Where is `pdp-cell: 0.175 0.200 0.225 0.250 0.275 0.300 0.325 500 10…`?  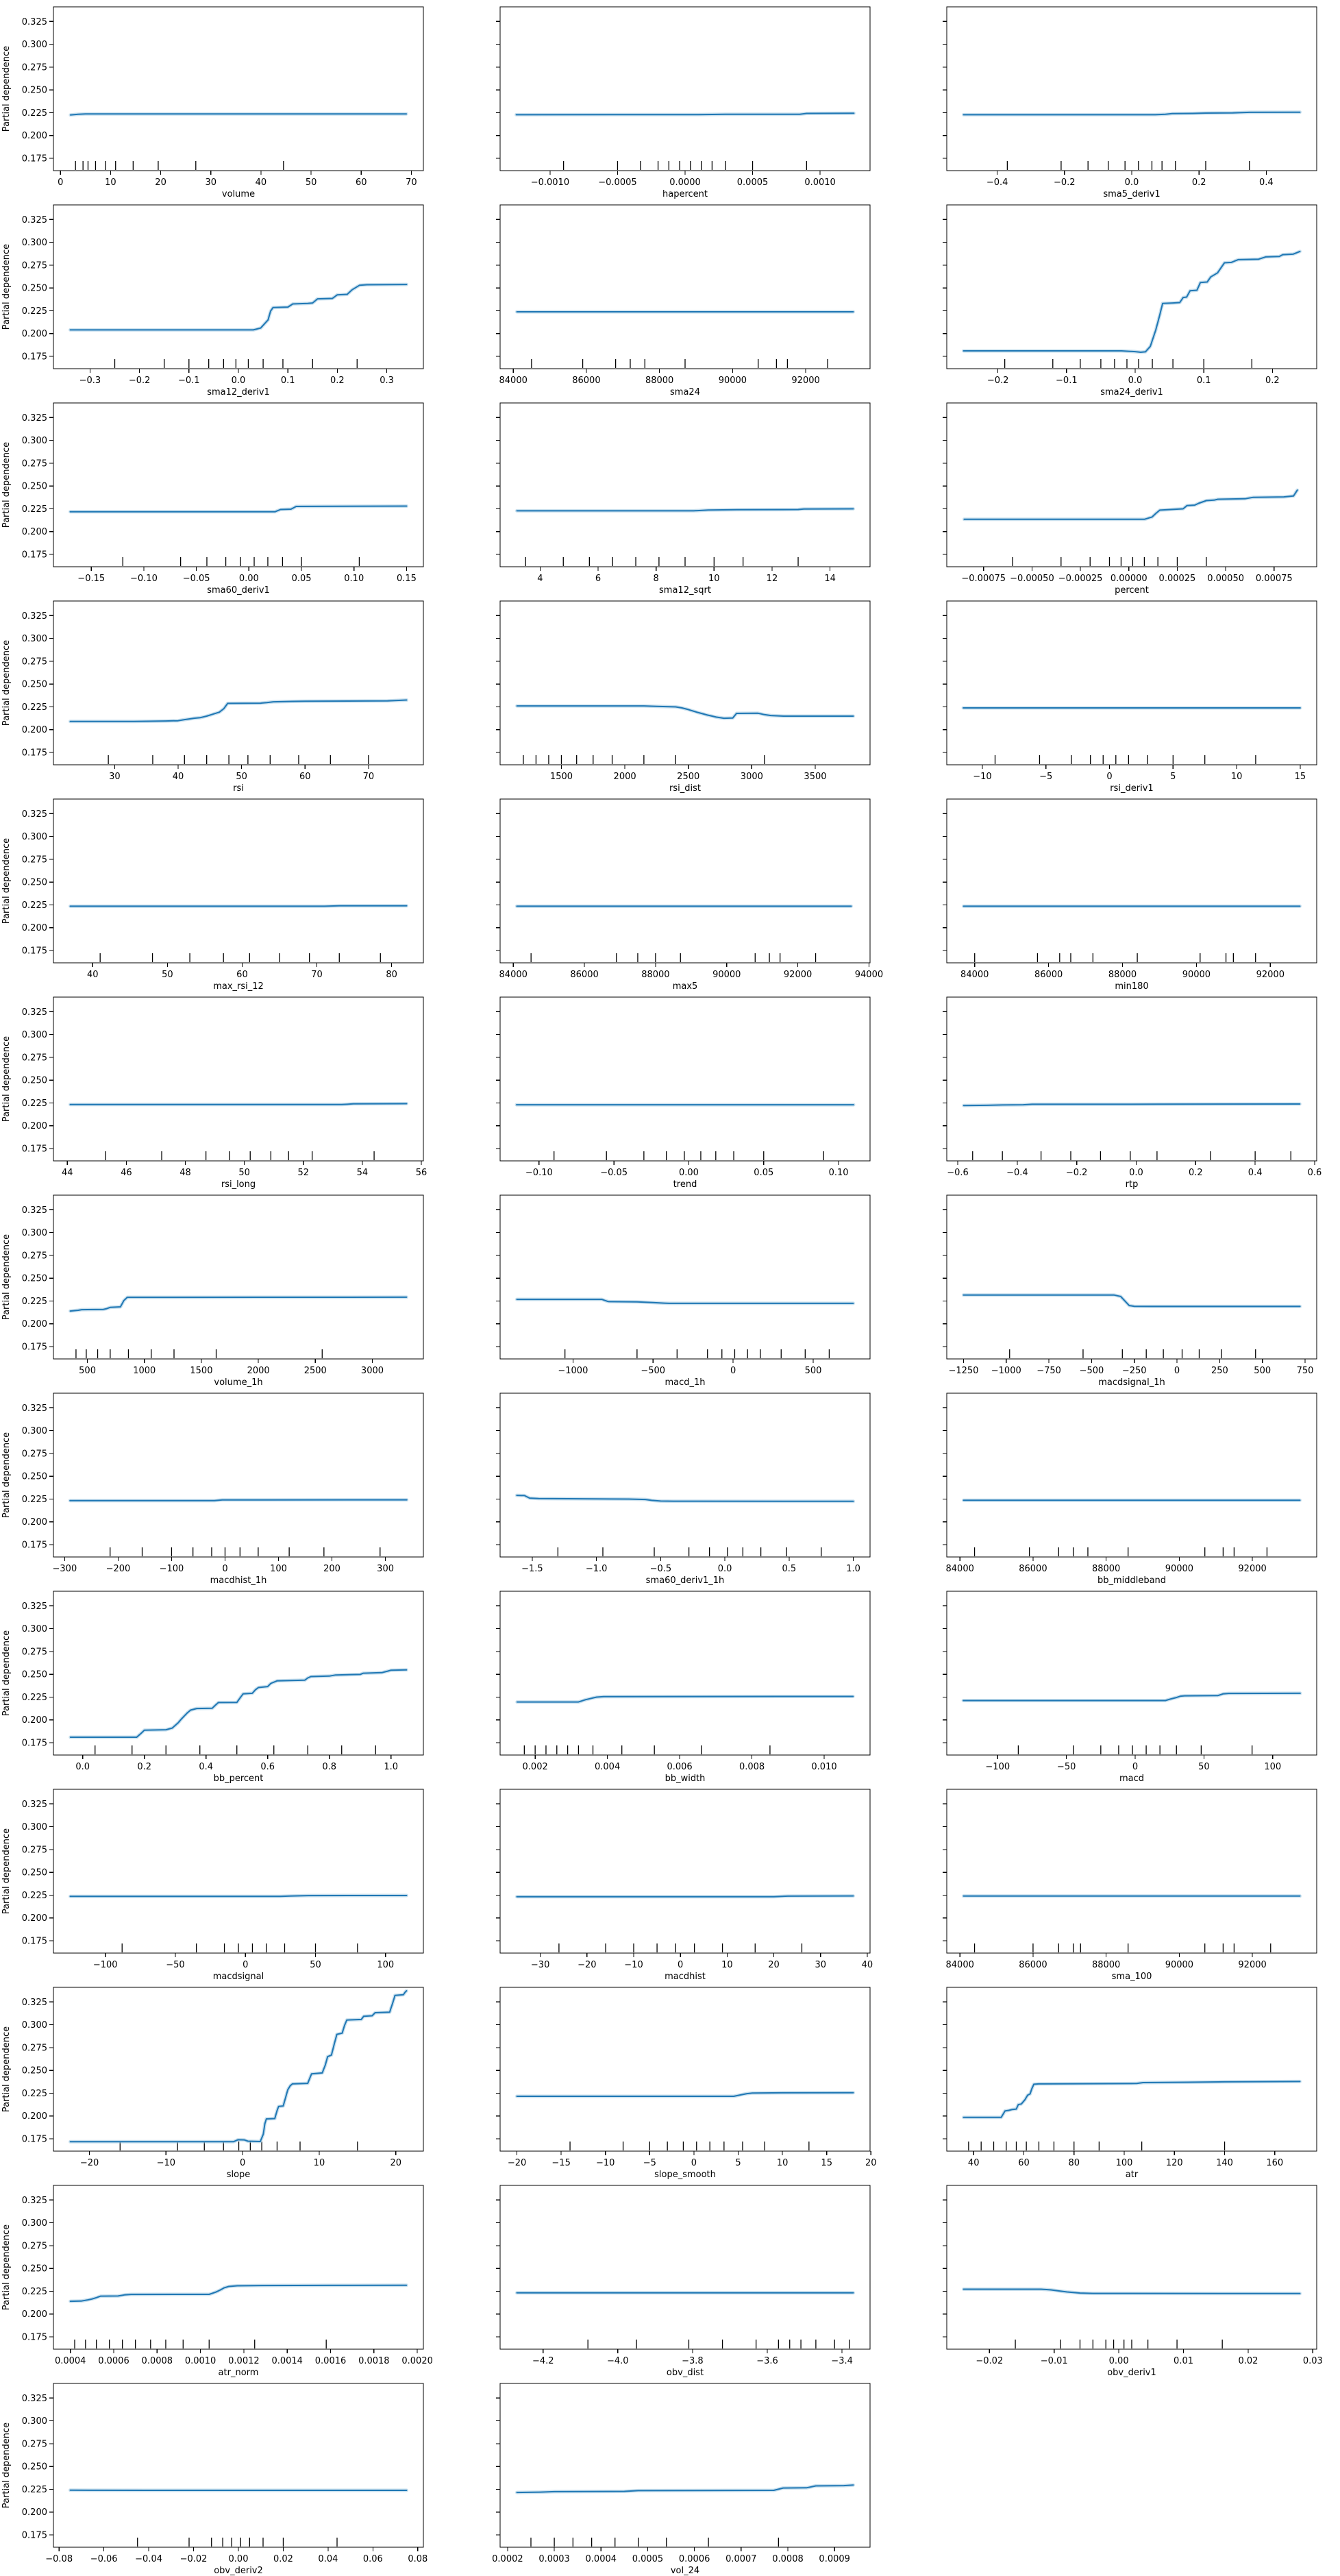 pdp-cell: 0.175 0.200 0.225 0.250 0.275 0.300 0.325 500 10… is located at coordinates (224, 1288).